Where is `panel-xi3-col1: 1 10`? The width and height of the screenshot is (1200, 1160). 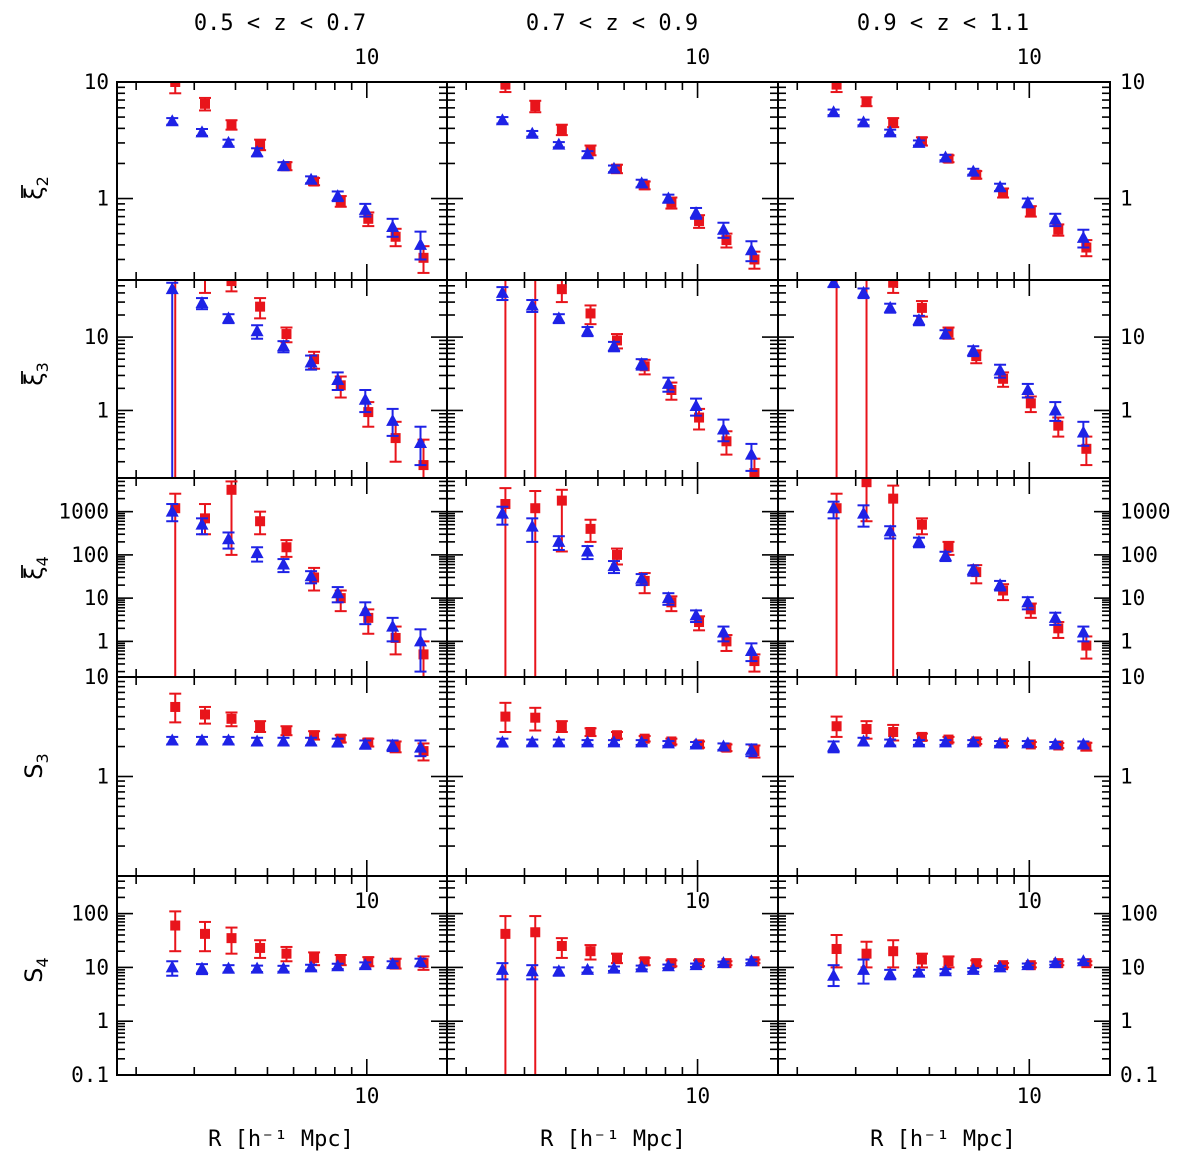
panel-xi3-col1: 1 10 is located at coordinates (266, 379).